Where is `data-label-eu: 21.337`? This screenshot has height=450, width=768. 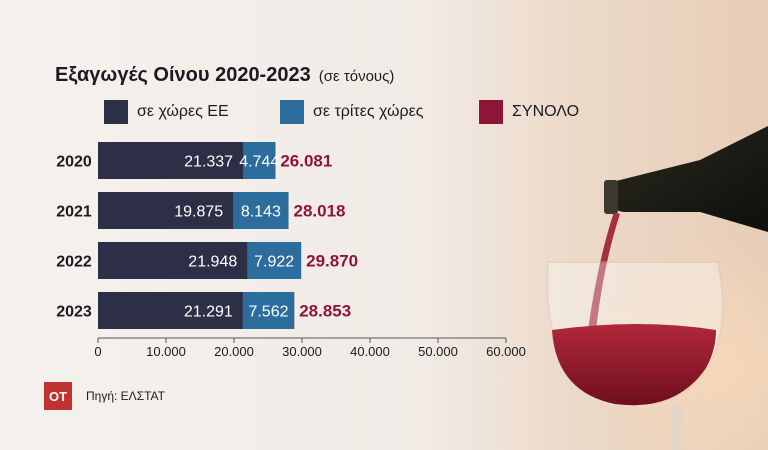
data-label-eu: 21.337 is located at coordinates (208, 162).